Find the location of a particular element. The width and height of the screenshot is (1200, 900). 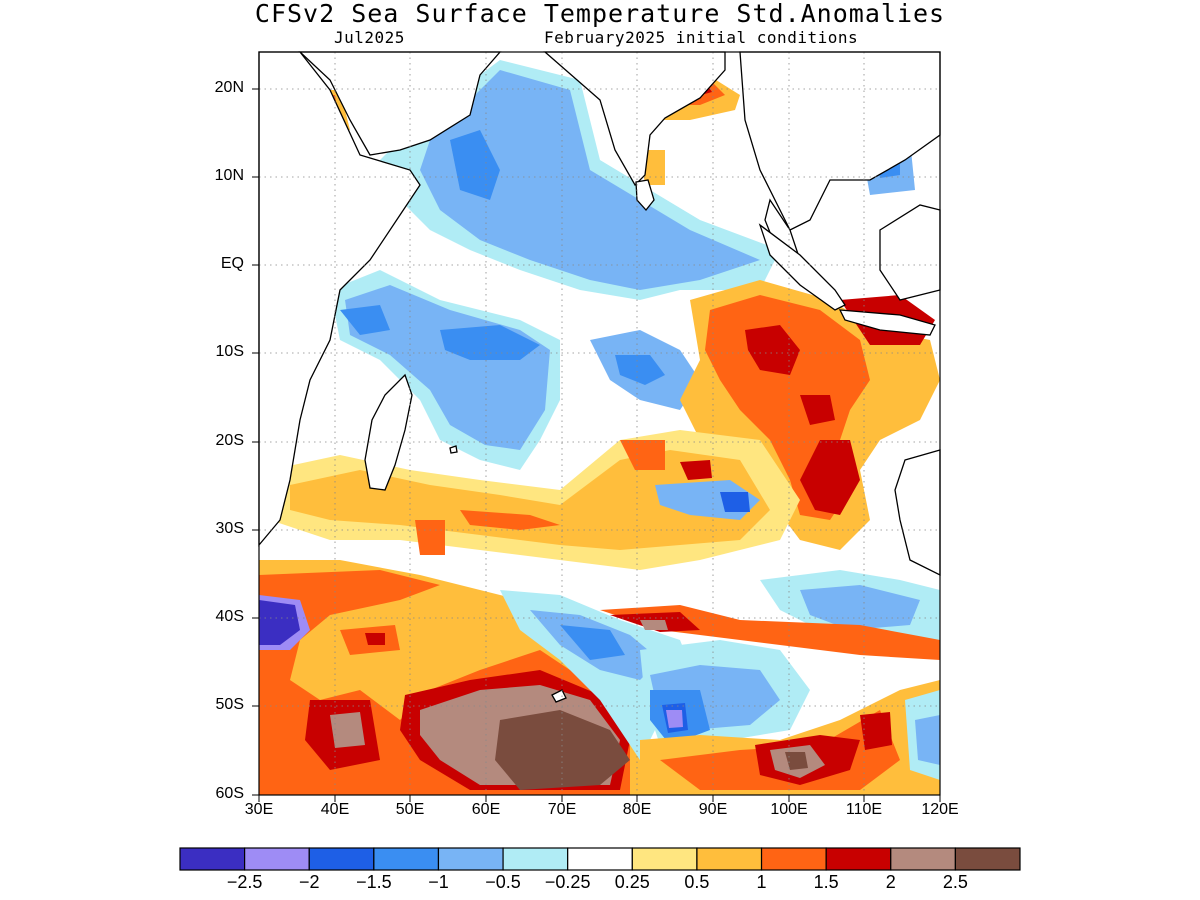

lat-label: 20N is located at coordinates (229, 87).